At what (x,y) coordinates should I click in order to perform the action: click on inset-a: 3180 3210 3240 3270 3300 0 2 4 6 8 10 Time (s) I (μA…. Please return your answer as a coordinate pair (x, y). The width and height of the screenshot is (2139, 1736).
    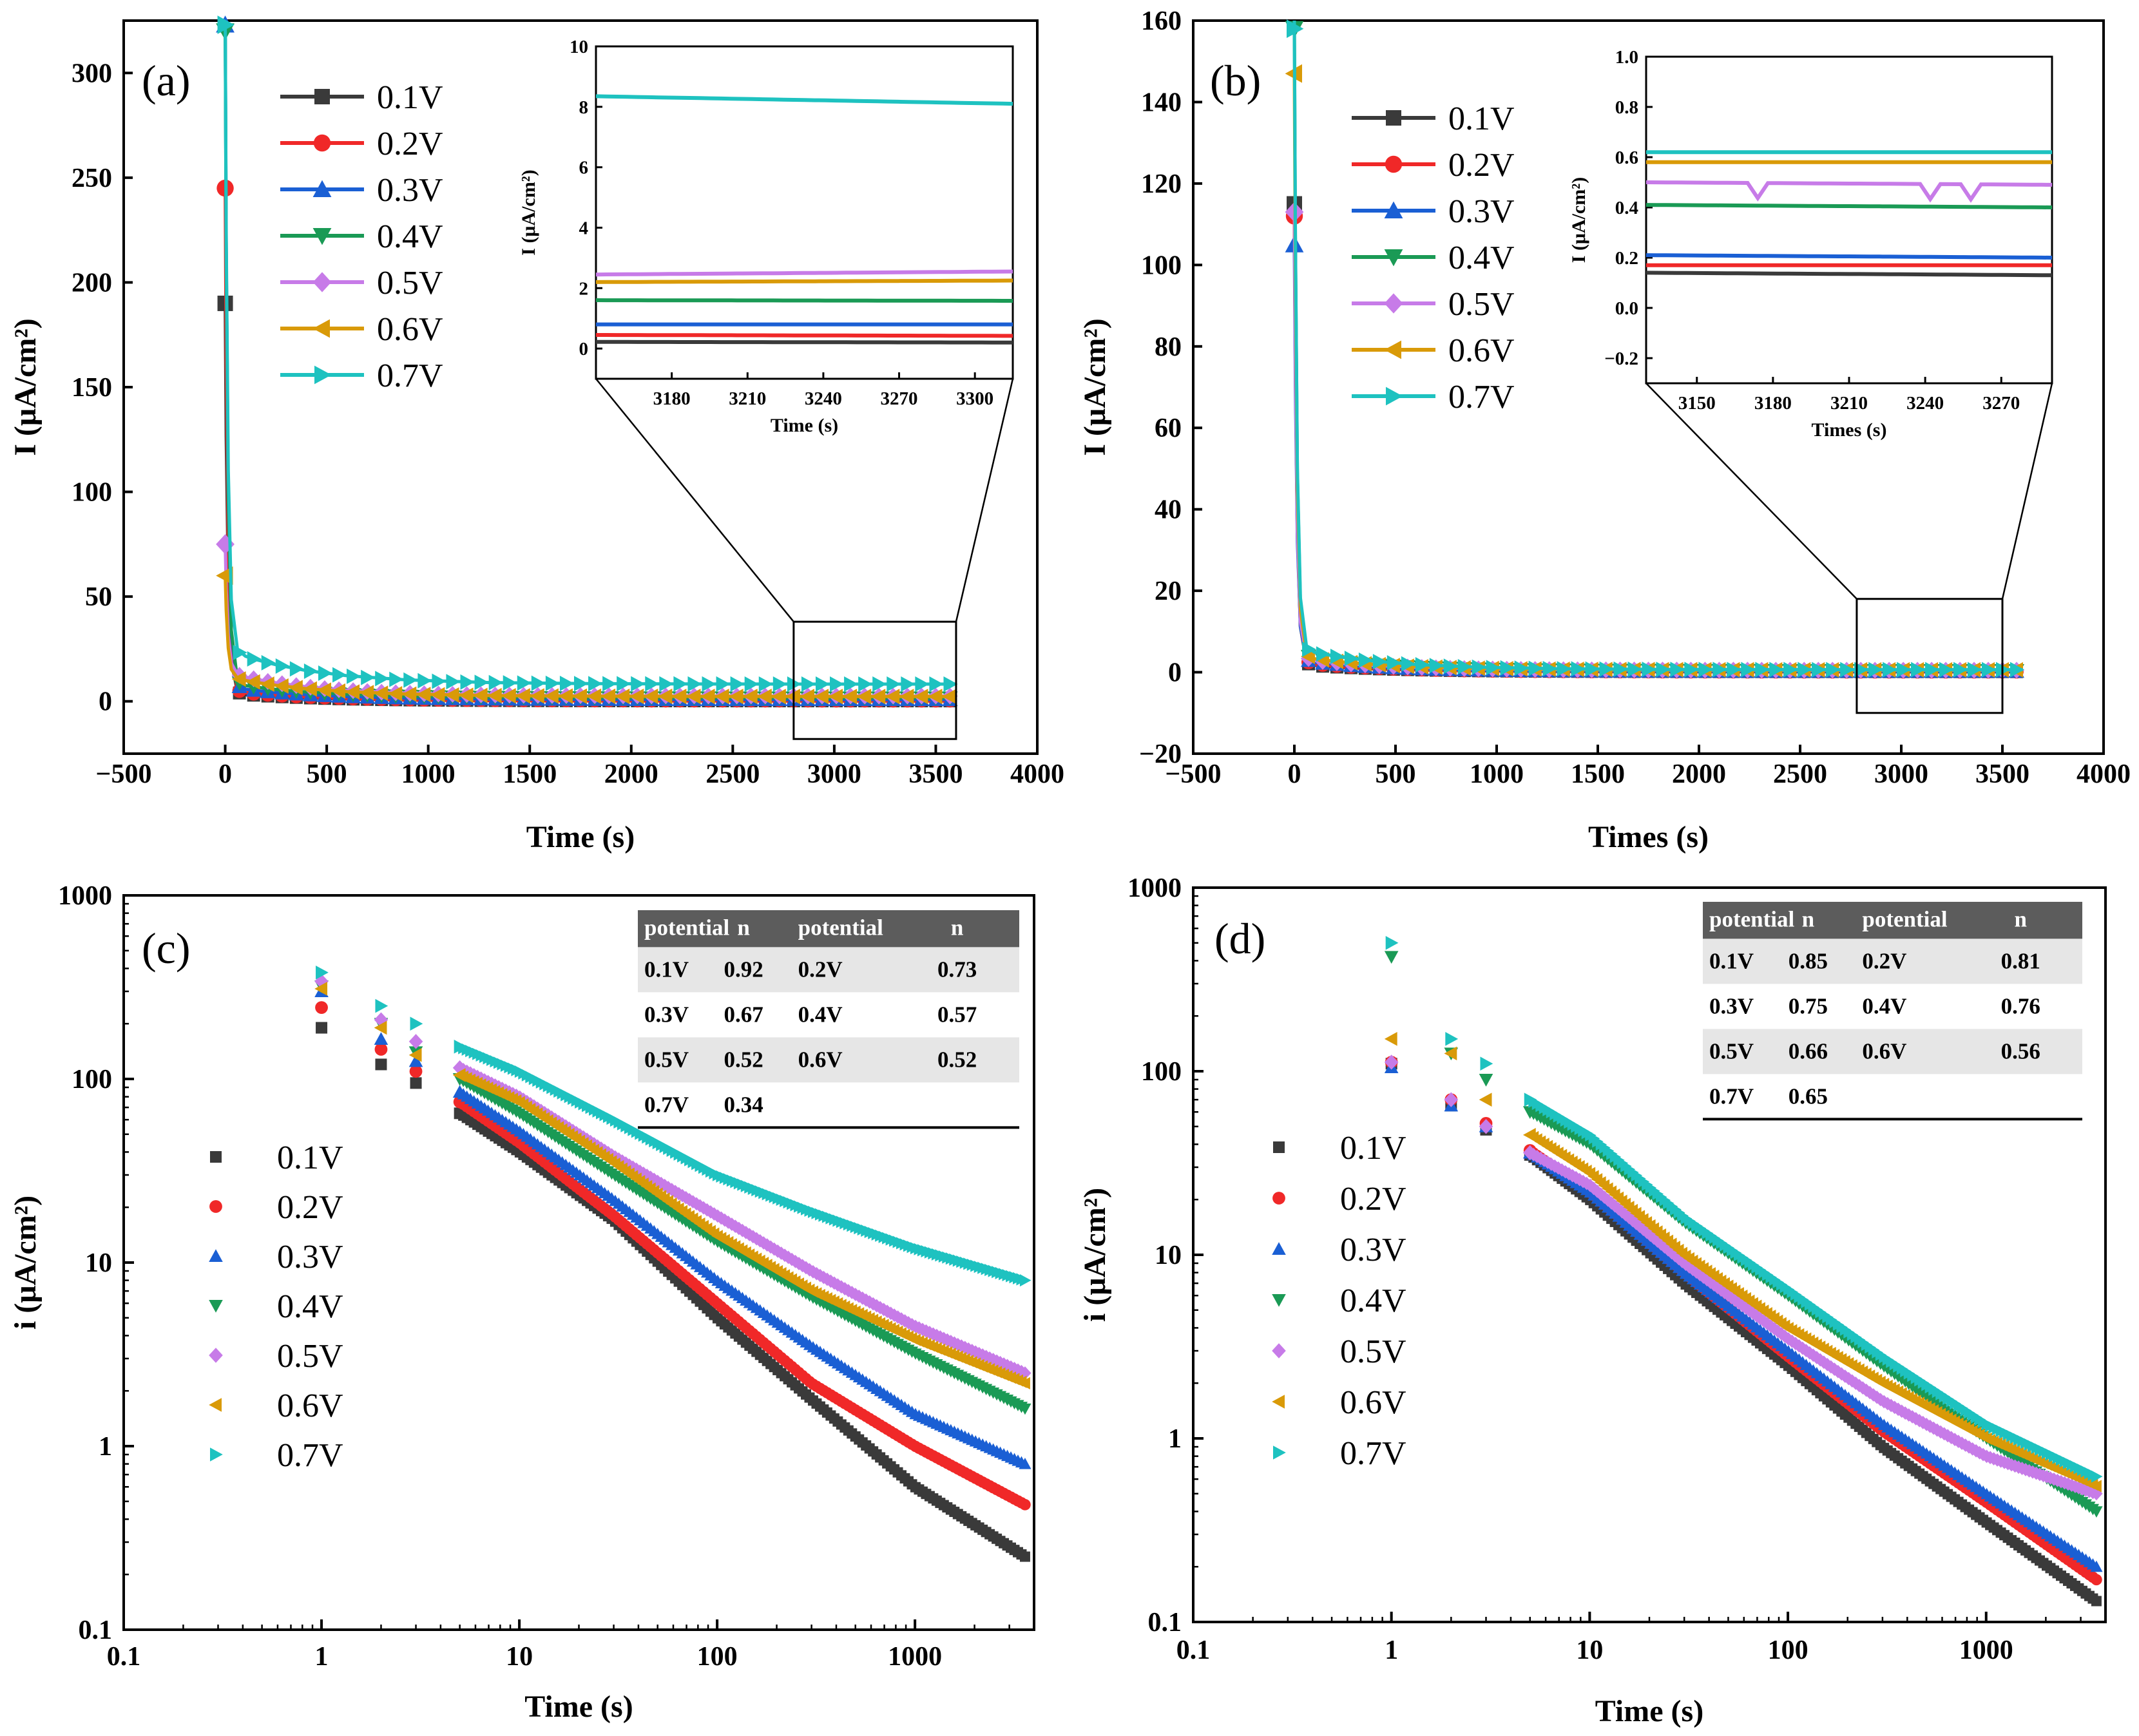
    Looking at the image, I should click on (766, 237).